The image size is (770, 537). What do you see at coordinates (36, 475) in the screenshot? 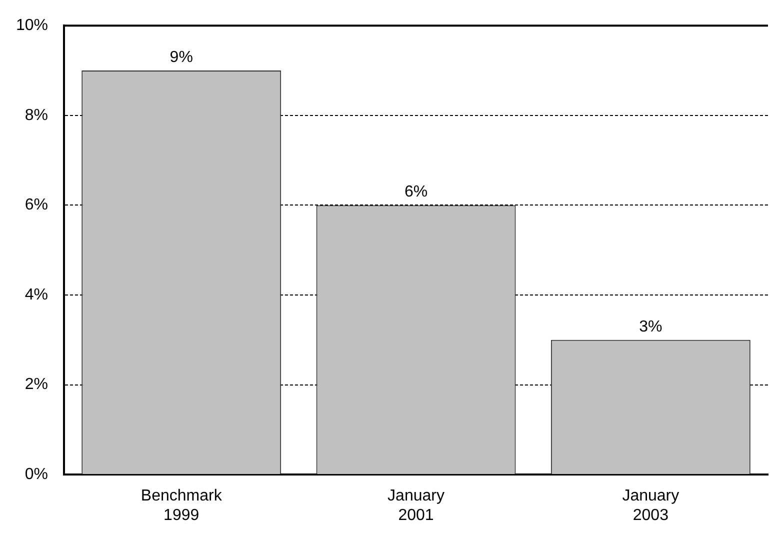
I see `y-tick-label: 0%` at bounding box center [36, 475].